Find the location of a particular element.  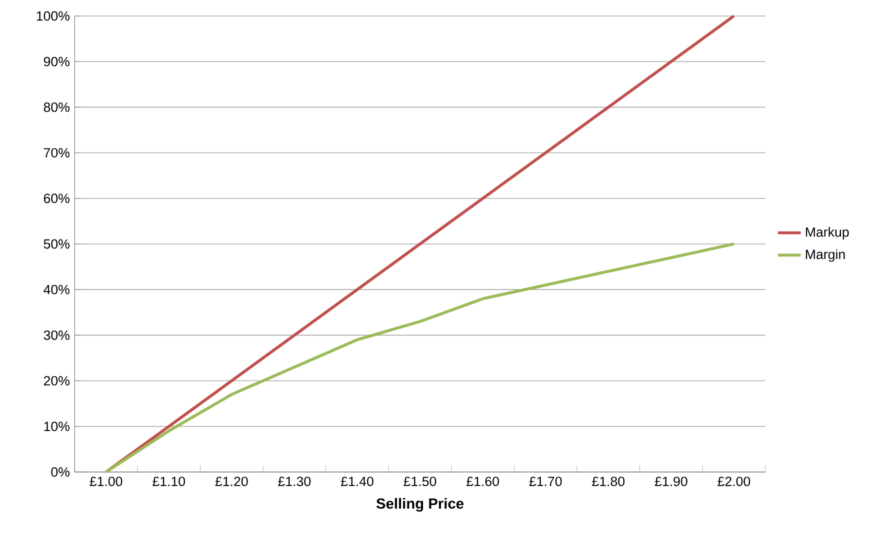

y-tick-label: 60% is located at coordinates (57, 199).